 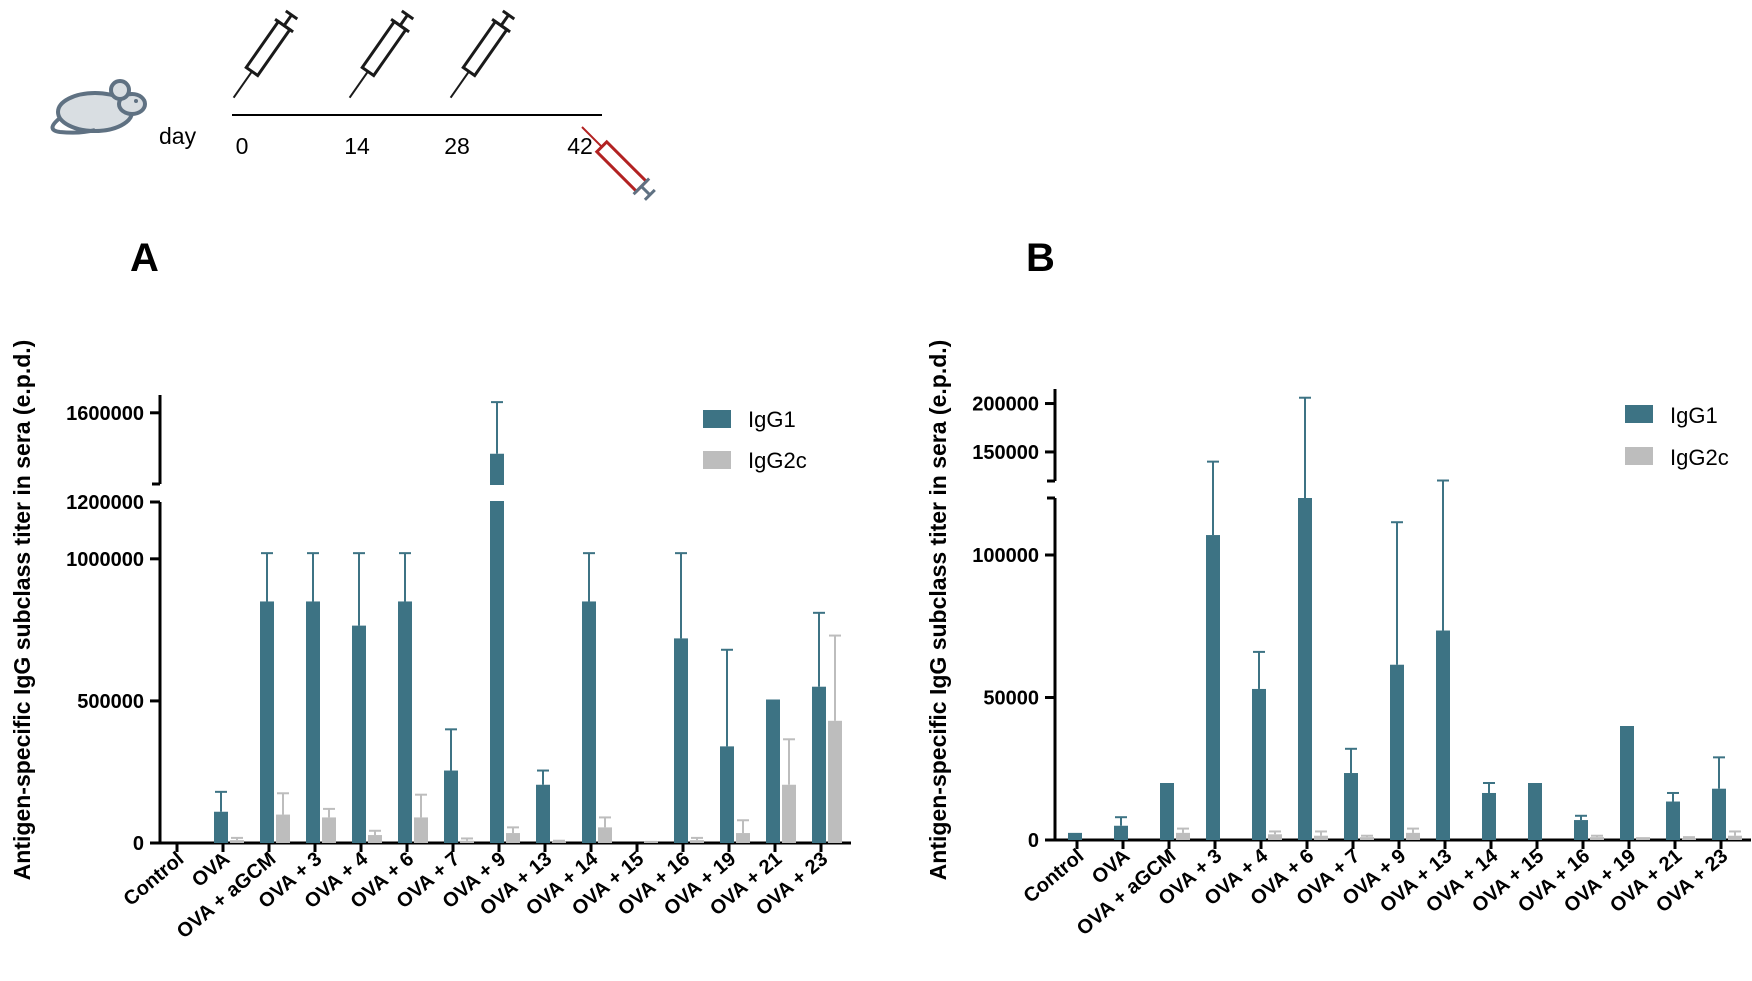 I want to click on legend-swatch-igg2c-a, so click(x=717, y=460).